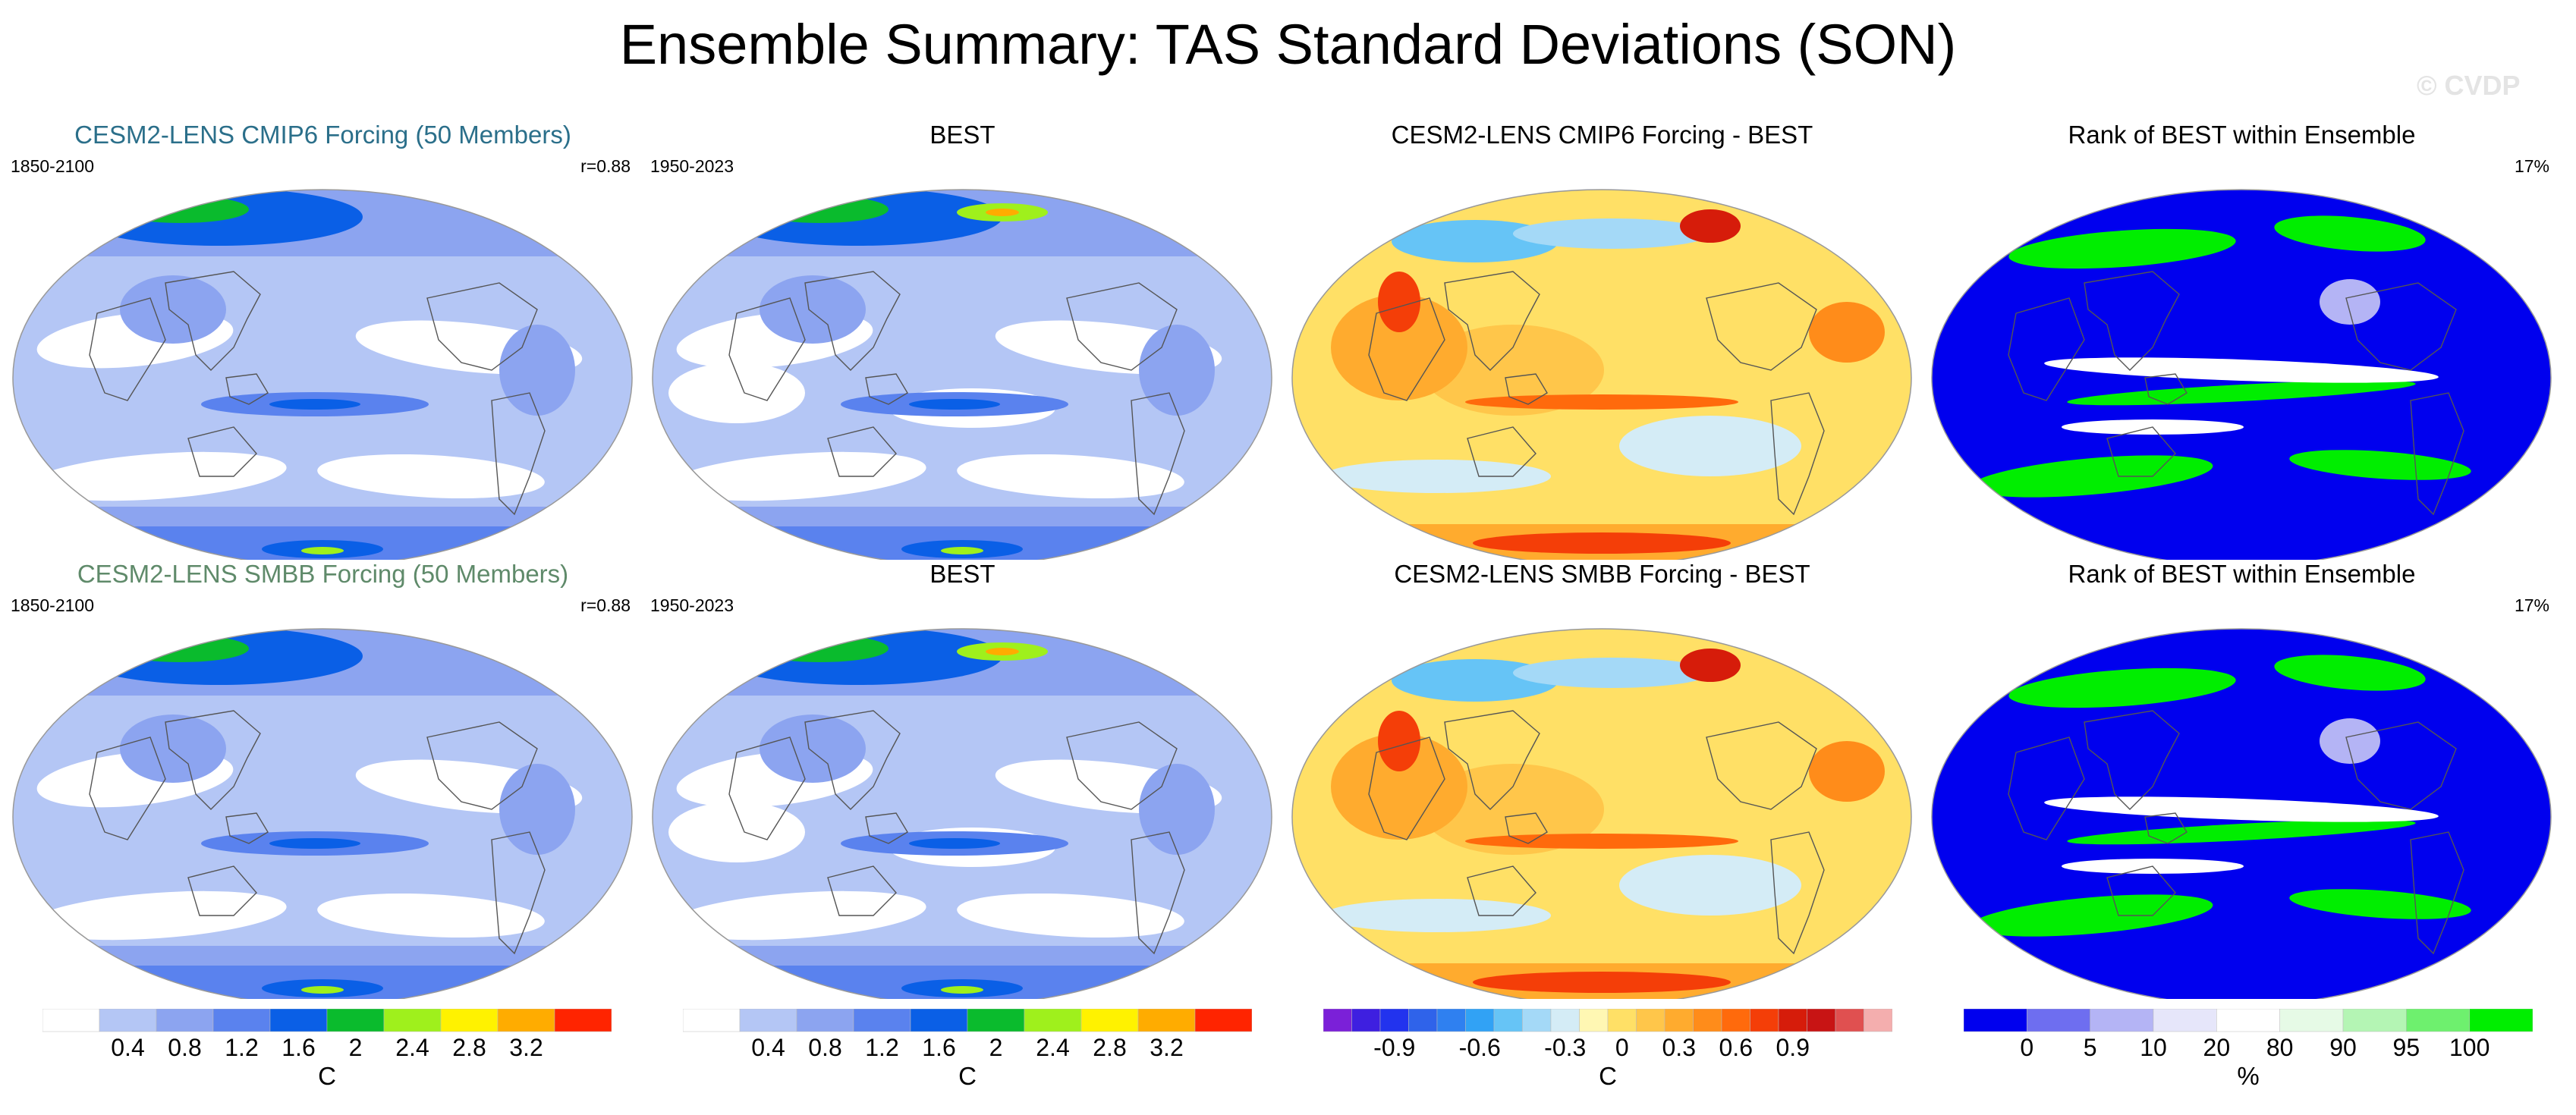 The image size is (2576, 1115). I want to click on colorbar-tick-label: 3.2, so click(526, 1047).